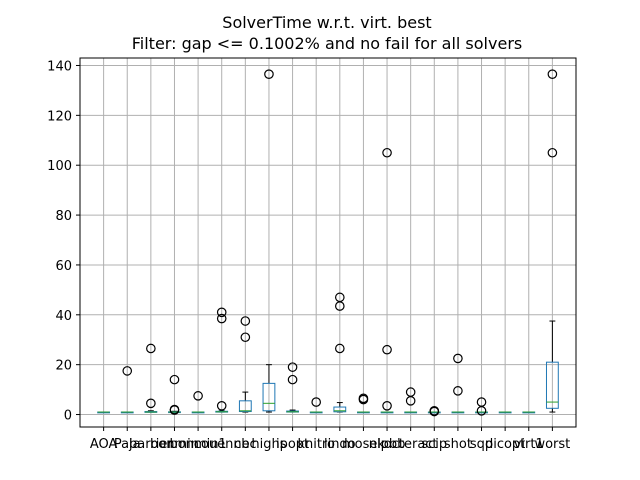  Describe the element at coordinates (292, 387) in the screenshot. I see `box-ipopt` at that location.